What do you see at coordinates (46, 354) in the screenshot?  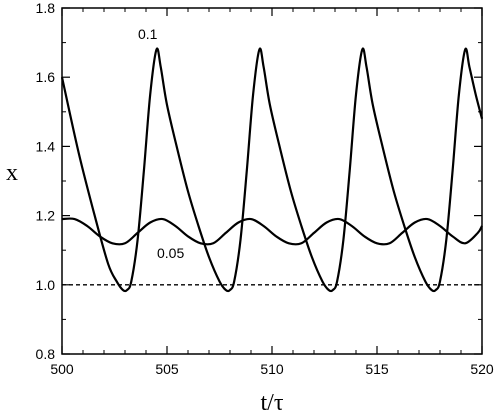 I see `y-tick-label: 0.8` at bounding box center [46, 354].